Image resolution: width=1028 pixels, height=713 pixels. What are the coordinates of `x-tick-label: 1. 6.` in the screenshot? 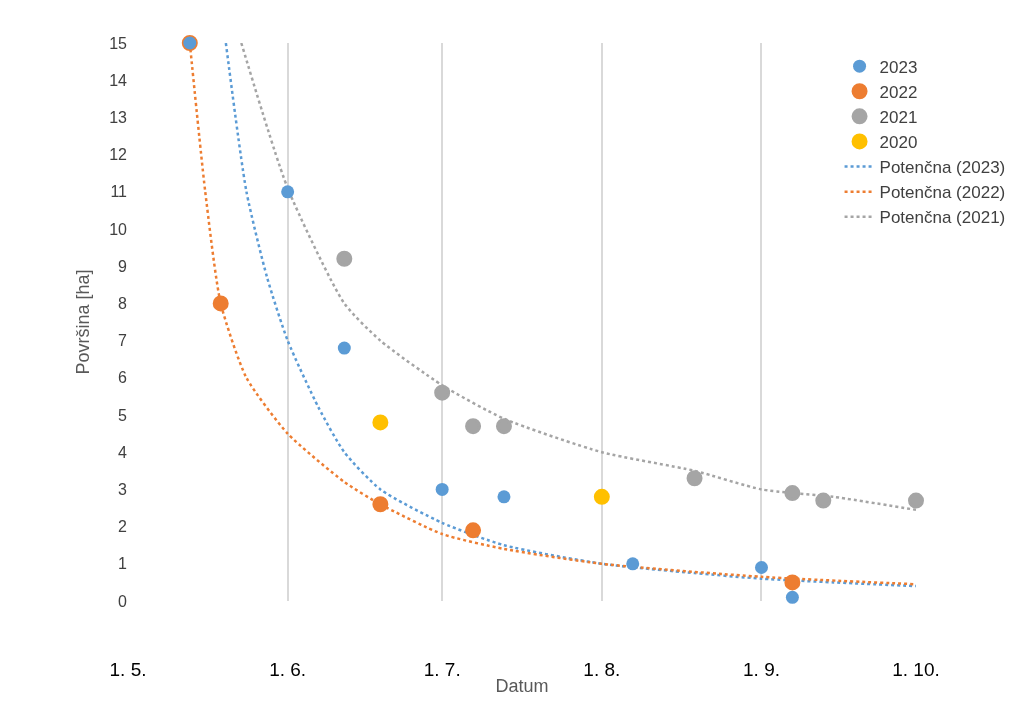 It's located at (288, 669).